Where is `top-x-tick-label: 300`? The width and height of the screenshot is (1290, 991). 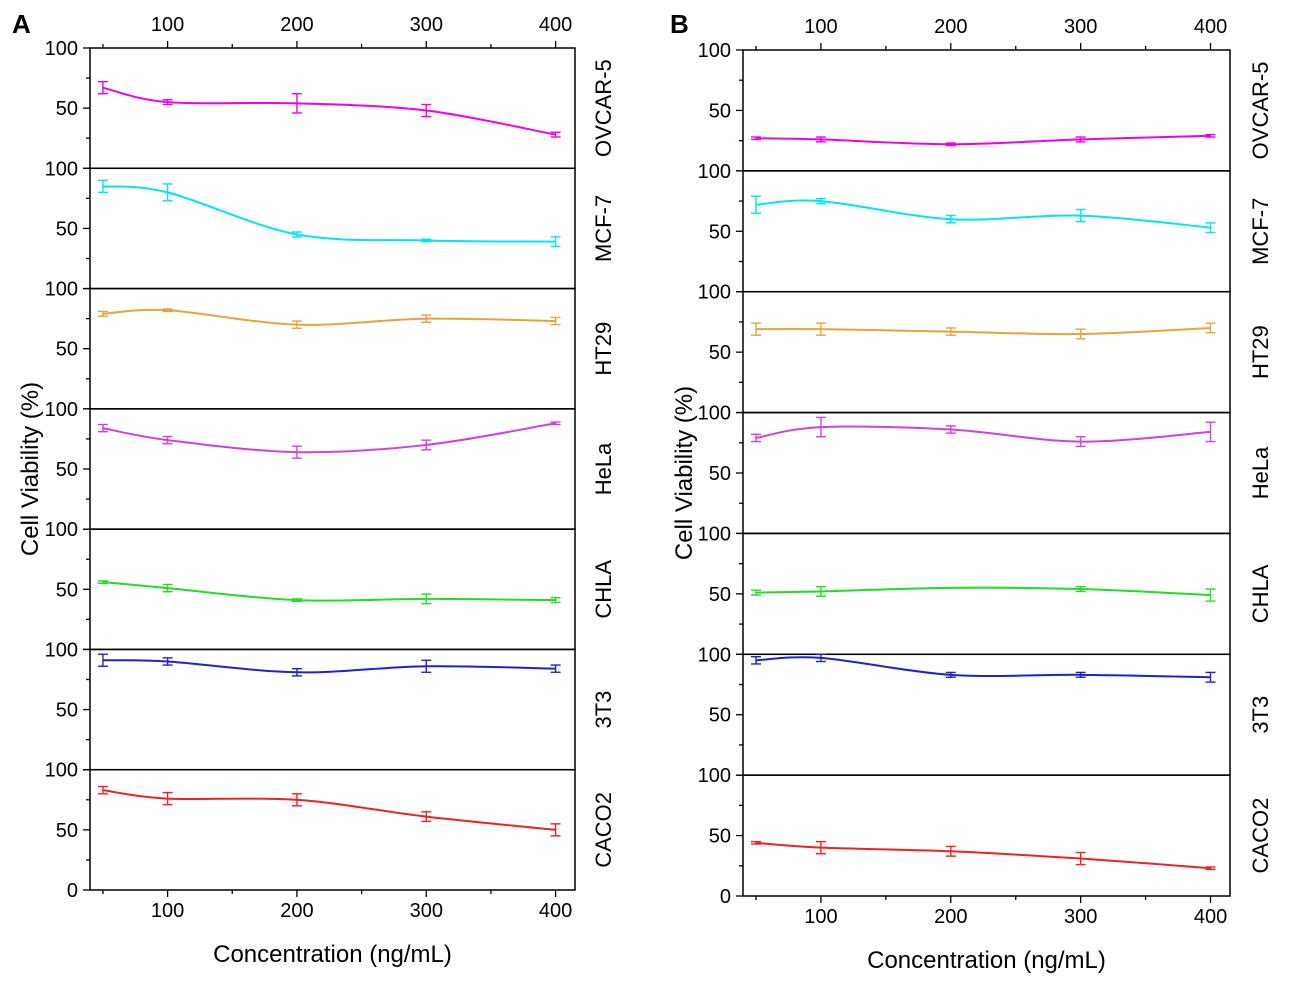
top-x-tick-label: 300 is located at coordinates (1080, 27).